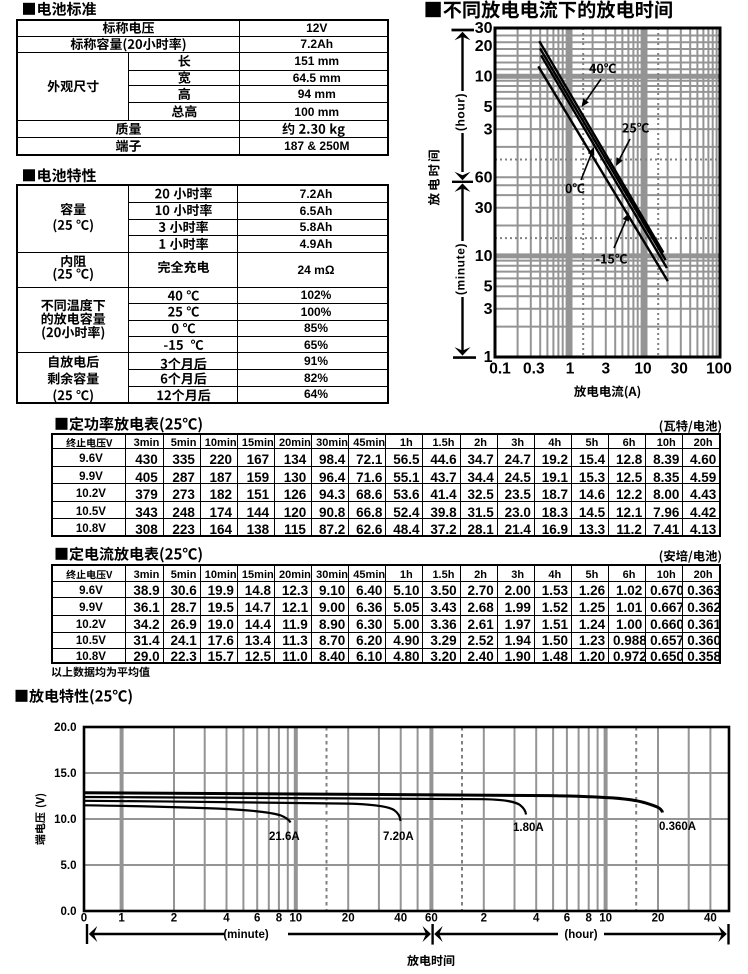 The height and width of the screenshot is (974, 748). I want to click on svg-text: 20.0, so click(65, 728).